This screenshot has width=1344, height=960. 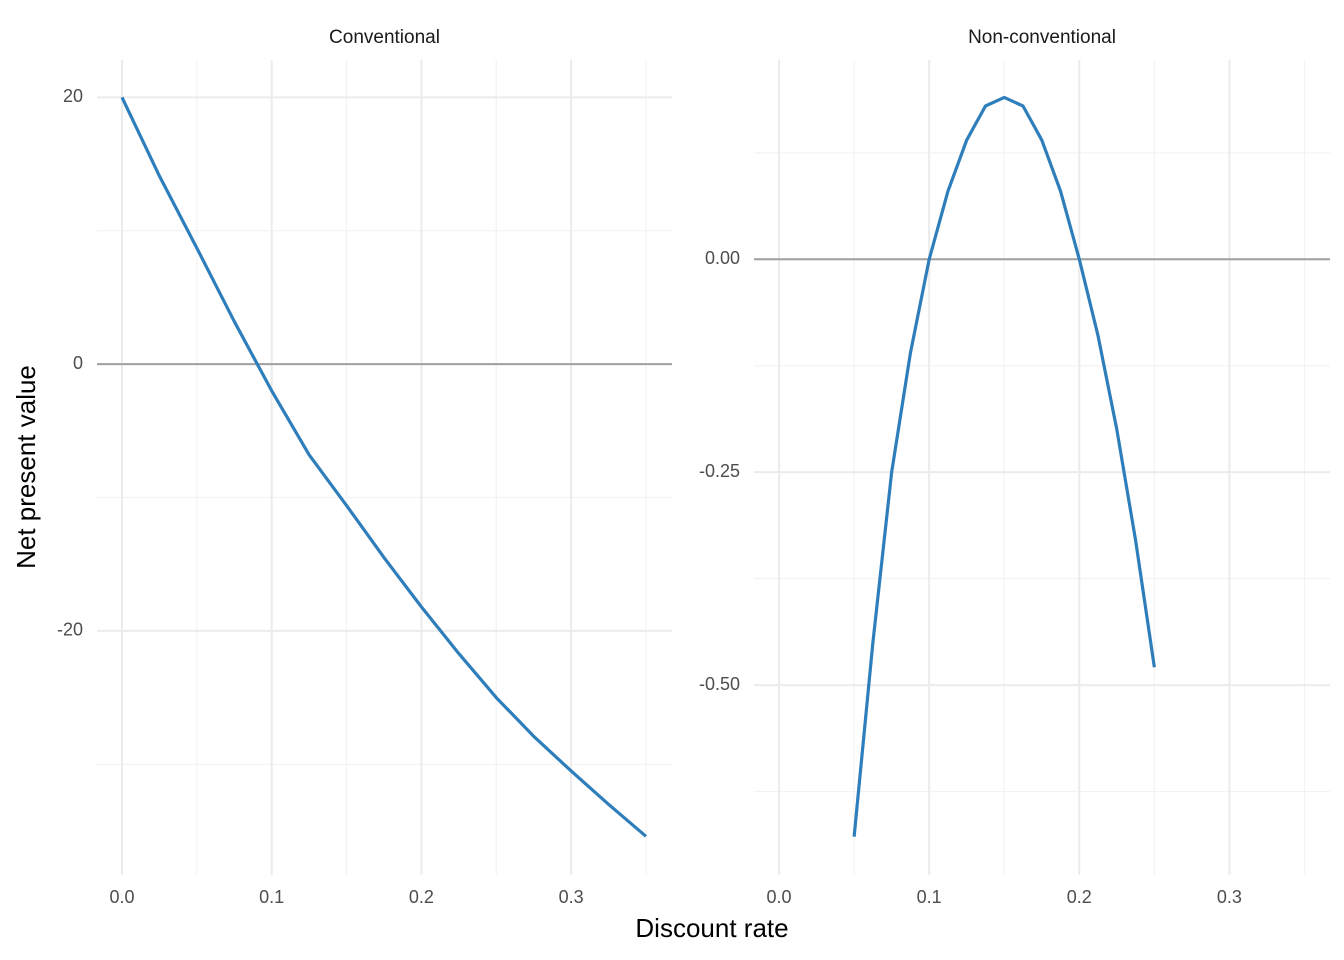 I want to click on y-axis-title: Net present value, so click(x=26, y=467).